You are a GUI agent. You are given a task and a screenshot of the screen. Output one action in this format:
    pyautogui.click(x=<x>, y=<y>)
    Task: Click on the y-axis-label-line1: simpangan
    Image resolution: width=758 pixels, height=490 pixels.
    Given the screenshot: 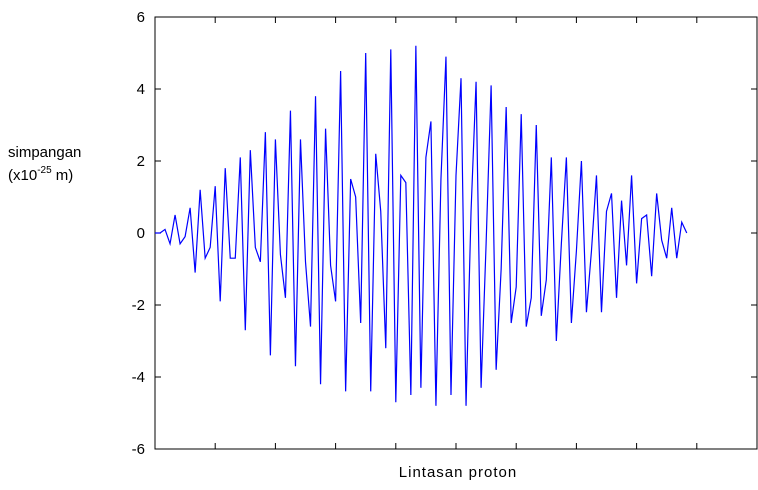 What is the action you would take?
    pyautogui.click(x=44, y=152)
    